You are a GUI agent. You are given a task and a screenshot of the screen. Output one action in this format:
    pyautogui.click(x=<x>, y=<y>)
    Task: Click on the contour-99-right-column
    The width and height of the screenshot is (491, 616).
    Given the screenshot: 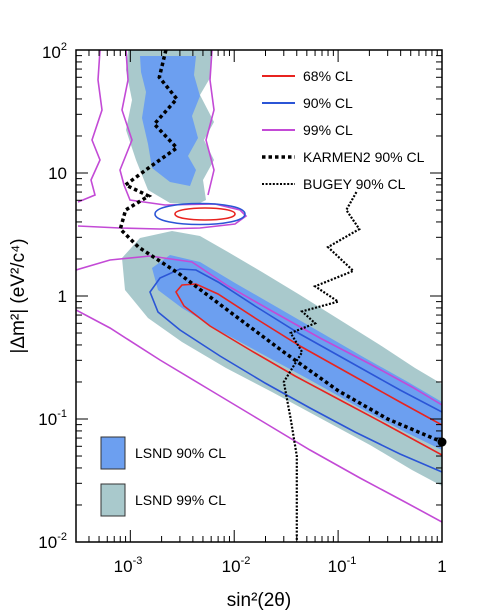 What is the action you would take?
    pyautogui.click(x=210, y=123)
    